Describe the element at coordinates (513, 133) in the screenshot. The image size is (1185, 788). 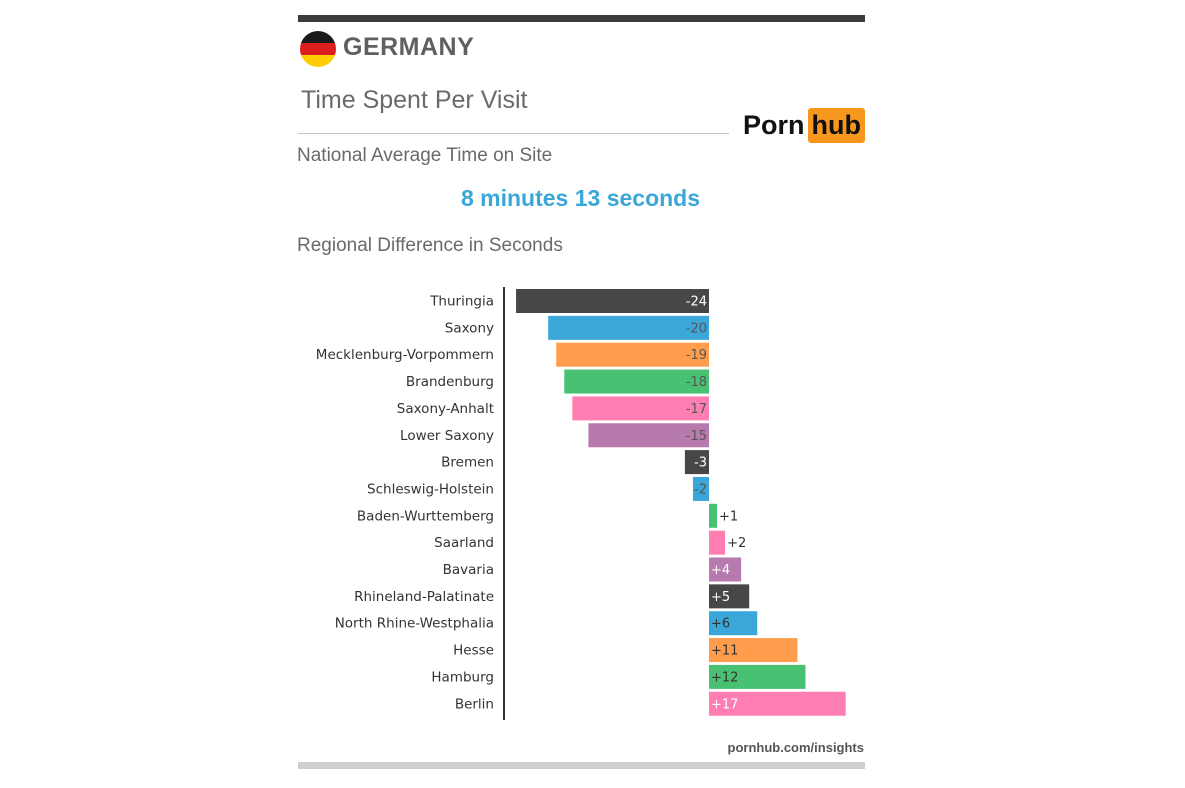
I see `header-divider` at that location.